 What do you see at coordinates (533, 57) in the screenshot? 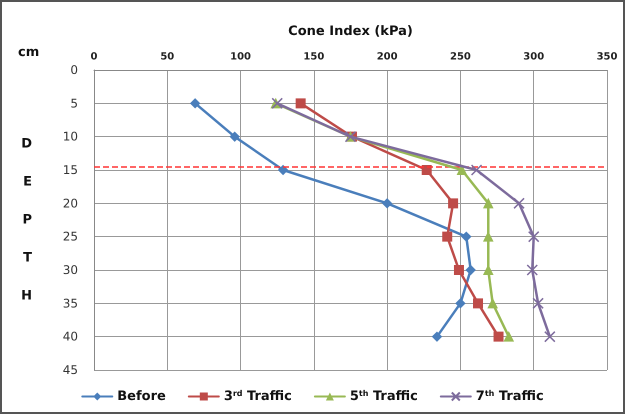
I see `x-tick-label: 300` at bounding box center [533, 57].